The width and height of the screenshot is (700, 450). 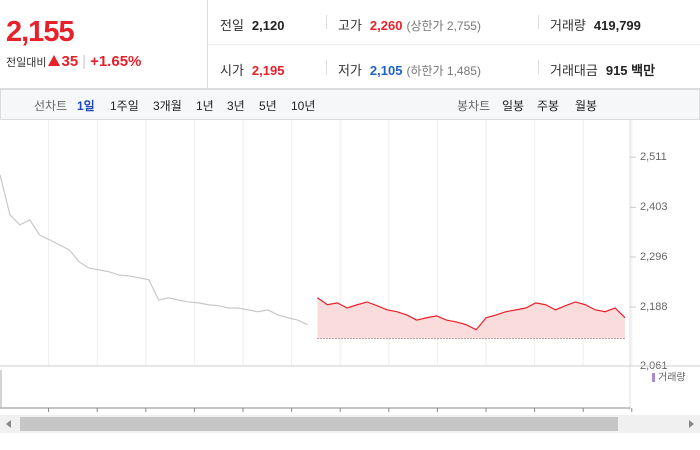 I want to click on change-value: 35, so click(x=70, y=61).